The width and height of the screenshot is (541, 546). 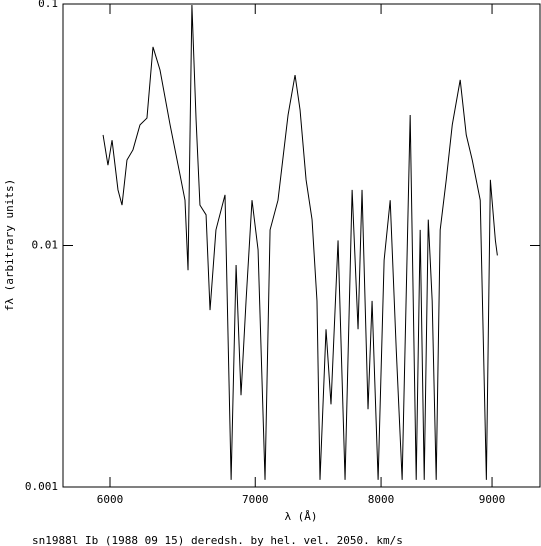 I want to click on y-axis-label: fλ (arbitrary units), so click(x=9, y=245).